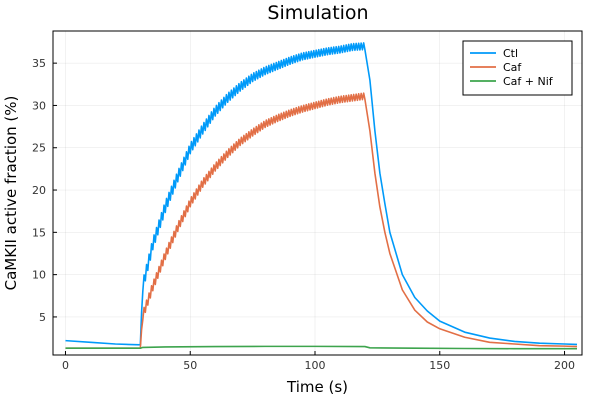  I want to click on chart-title: Simulation, so click(317, 13).